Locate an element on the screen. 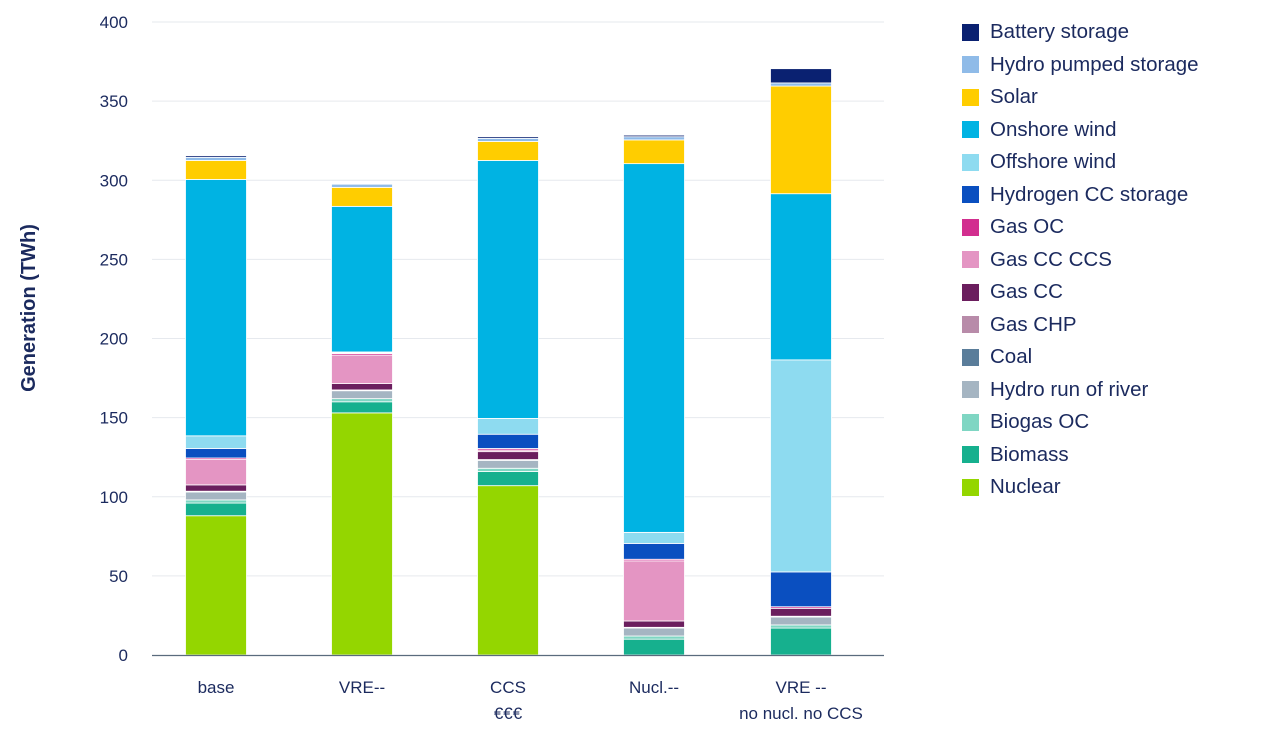 The image size is (1280, 735). legend-item: Gas CC CCS is located at coordinates (1117, 260).